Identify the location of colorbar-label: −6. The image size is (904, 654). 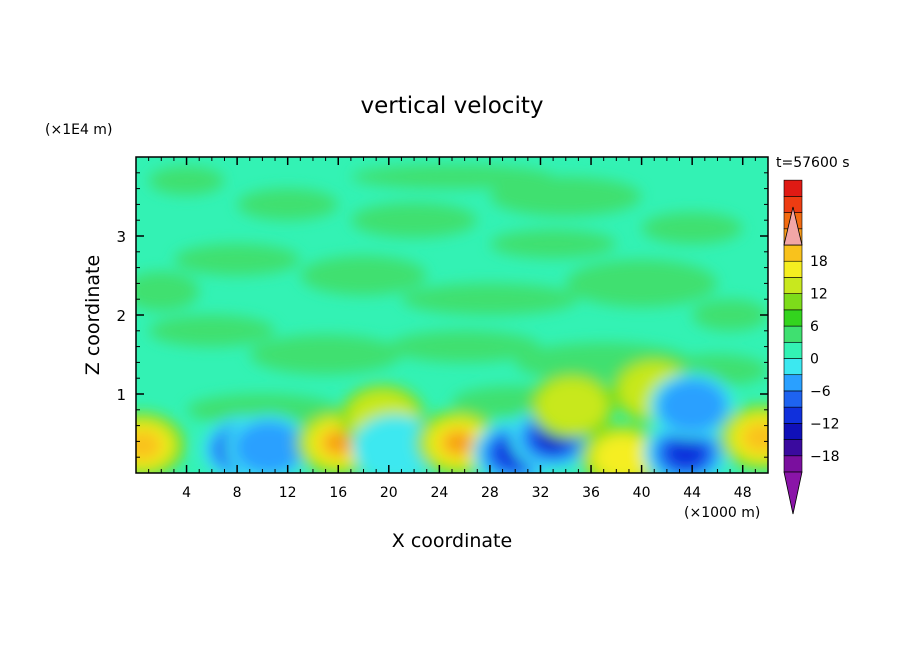
(820, 392).